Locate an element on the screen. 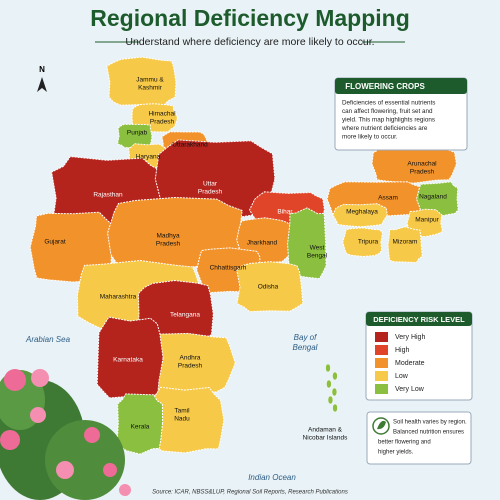  state-label: Uttar is located at coordinates (210, 184).